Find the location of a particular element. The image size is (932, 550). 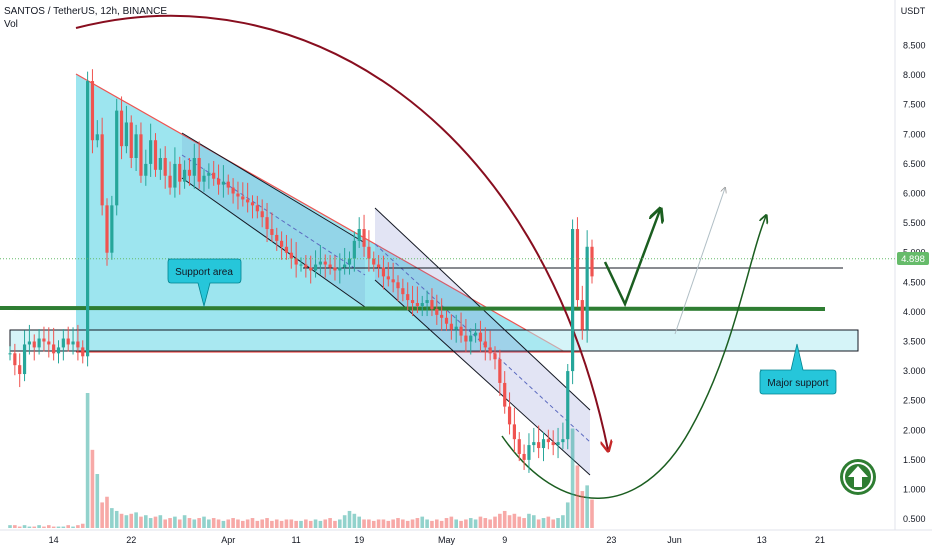

up-arrow-icon is located at coordinates (858, 476).